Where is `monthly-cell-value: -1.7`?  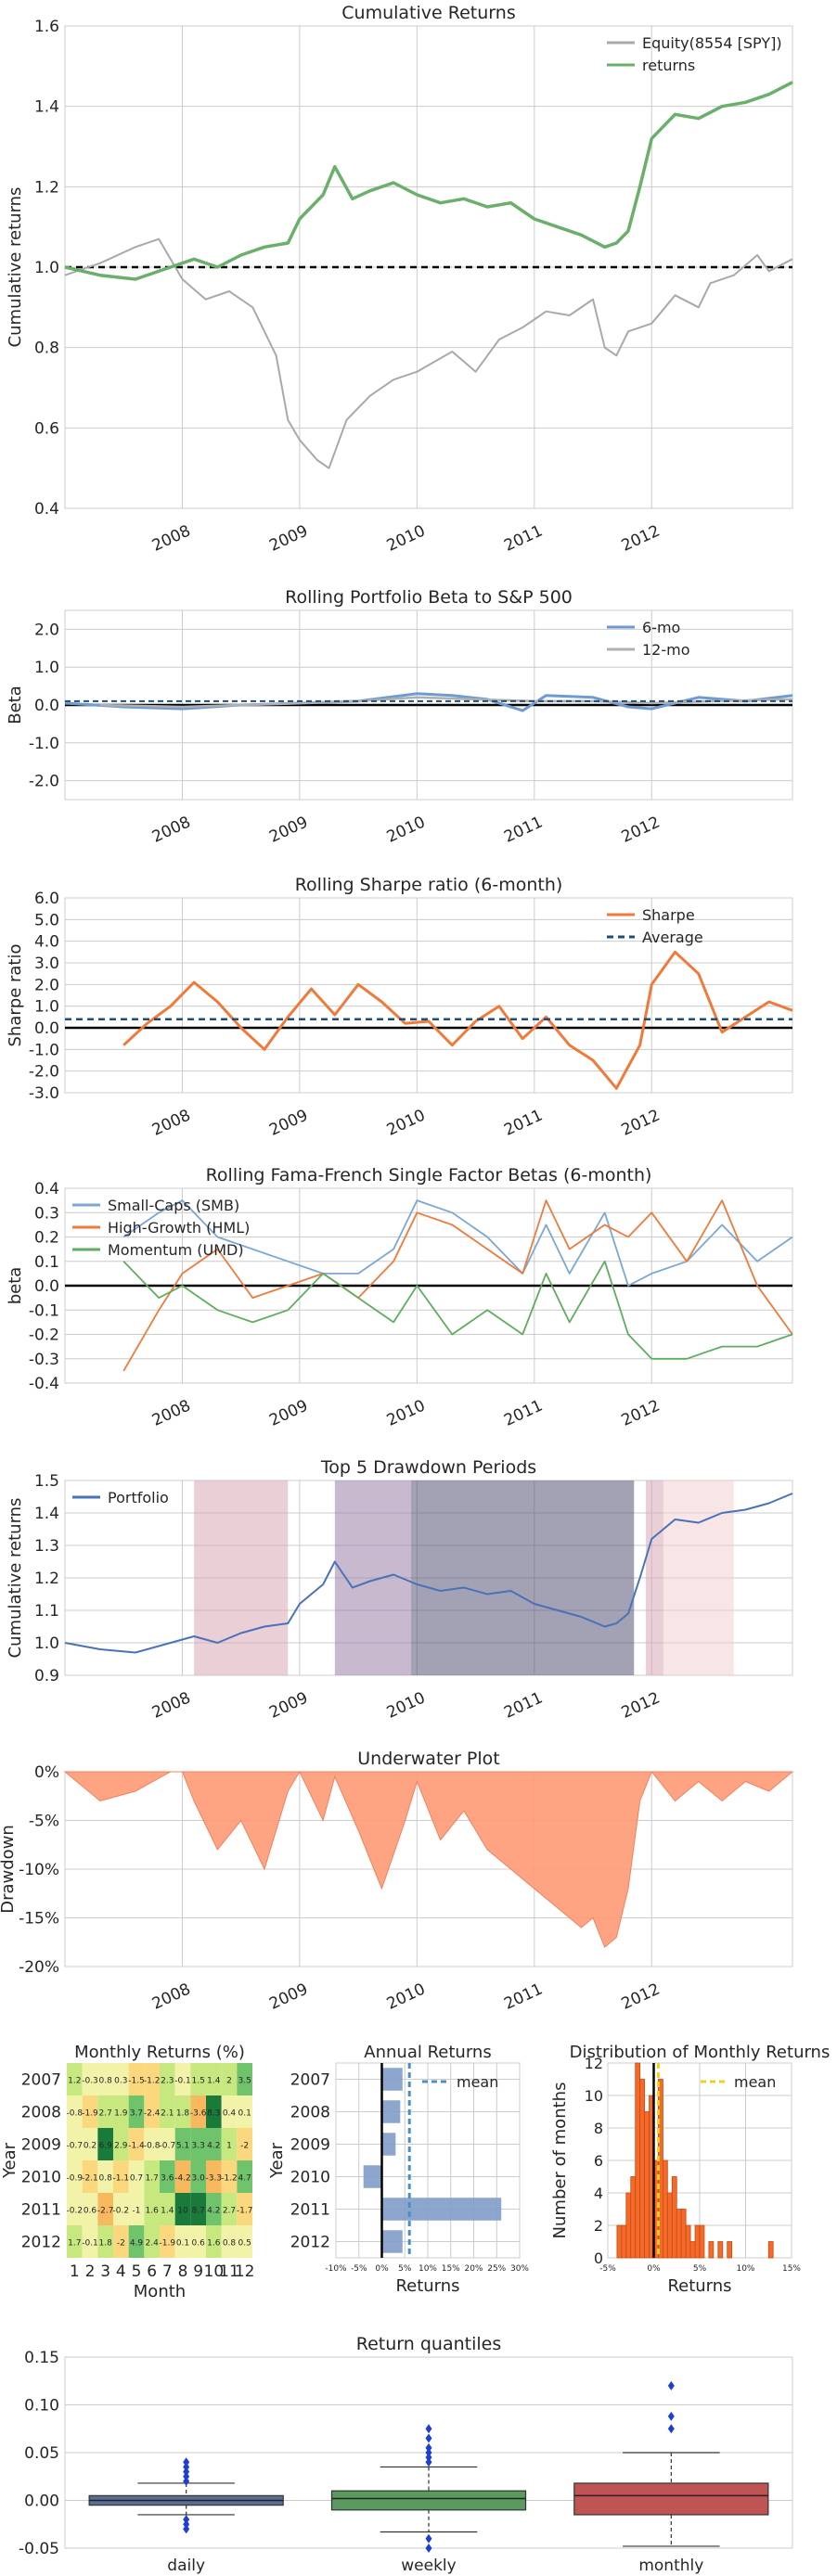 monthly-cell-value: -1.7 is located at coordinates (245, 2211).